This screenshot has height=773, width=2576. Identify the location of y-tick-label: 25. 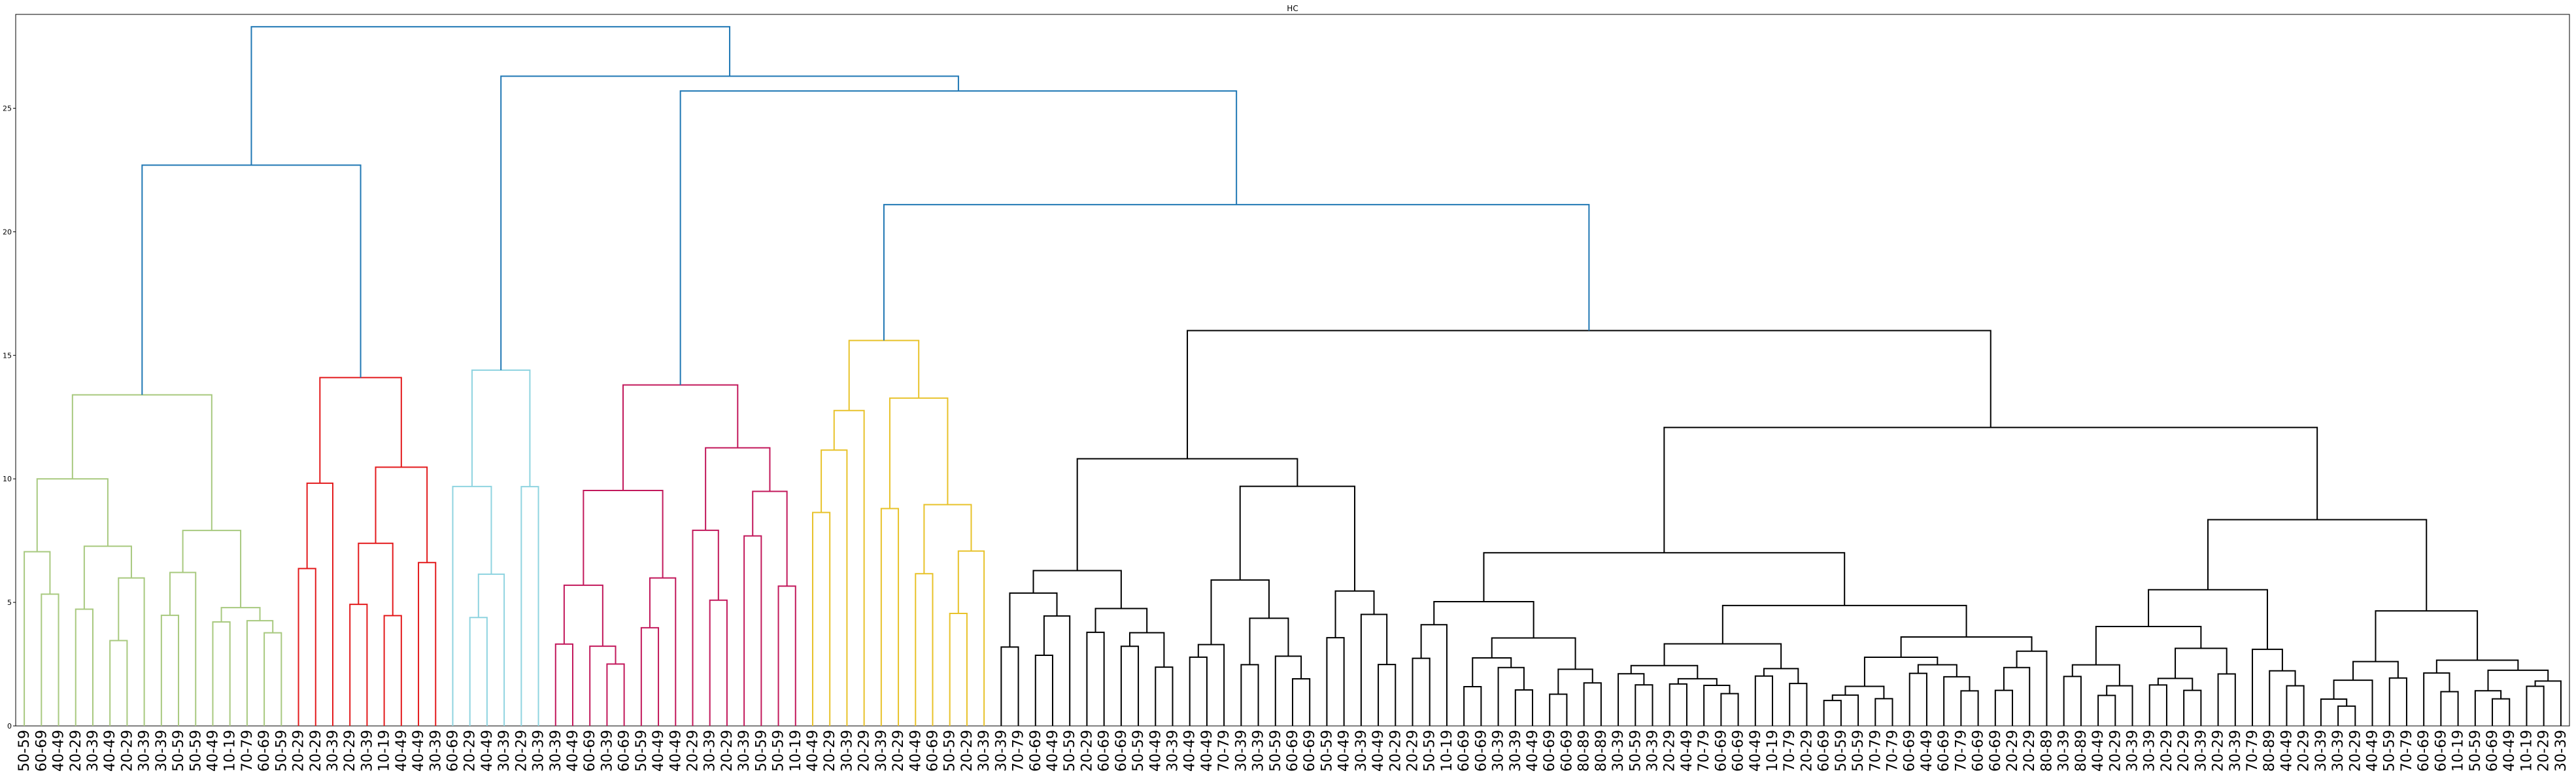
(7, 109).